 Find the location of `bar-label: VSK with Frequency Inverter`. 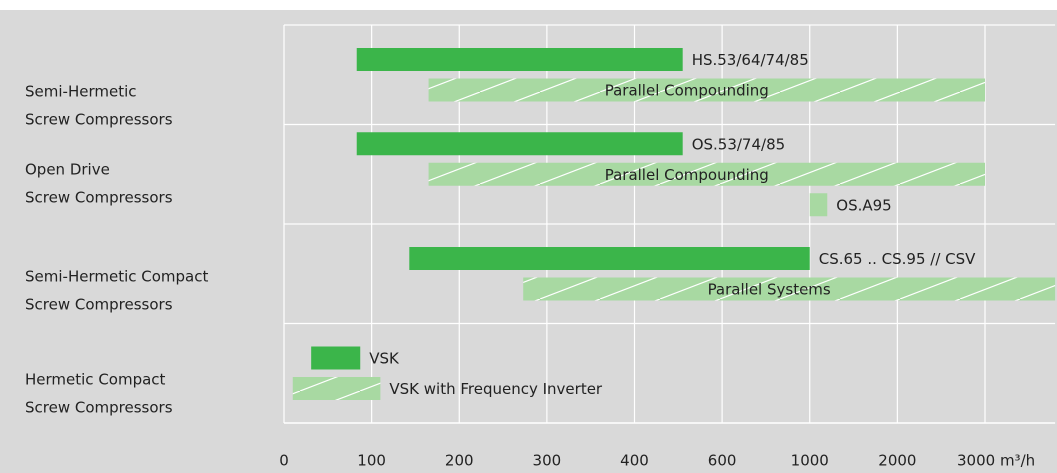

bar-label: VSK with Frequency Inverter is located at coordinates (496, 389).